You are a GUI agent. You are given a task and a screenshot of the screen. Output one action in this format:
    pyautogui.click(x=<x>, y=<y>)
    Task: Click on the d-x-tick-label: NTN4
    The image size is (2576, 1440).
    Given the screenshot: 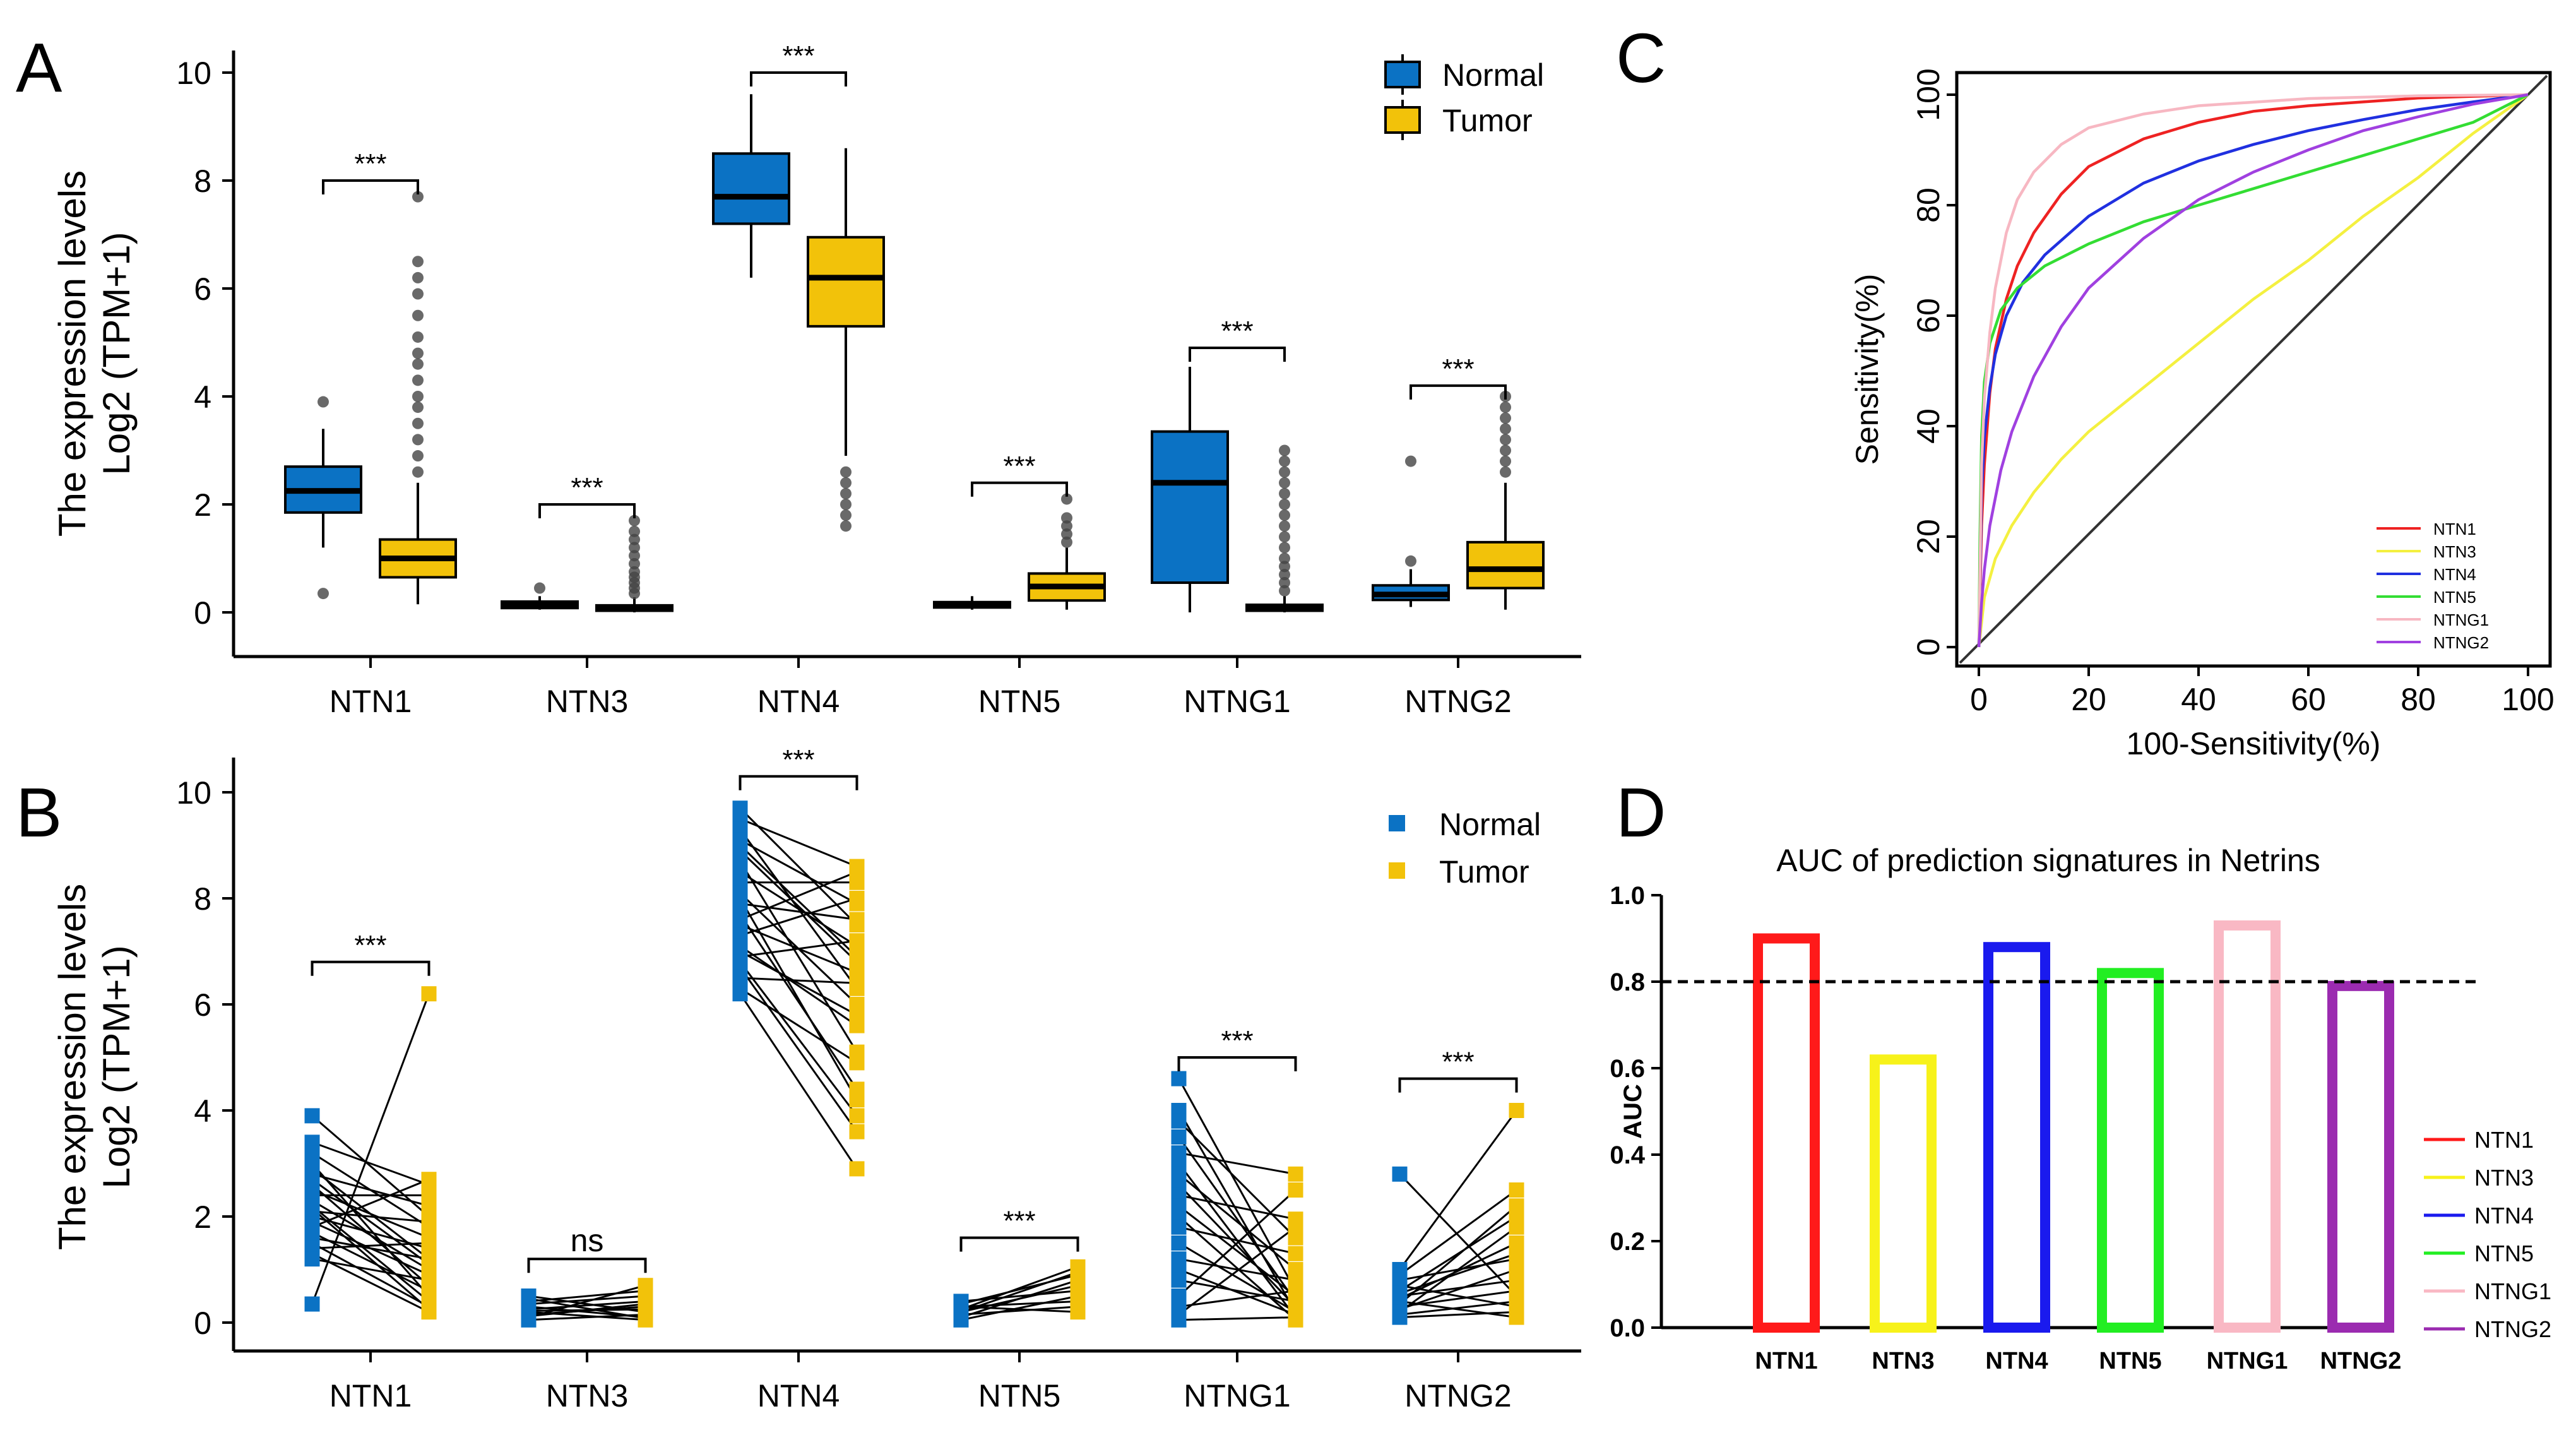 What is the action you would take?
    pyautogui.click(x=2017, y=1361)
    